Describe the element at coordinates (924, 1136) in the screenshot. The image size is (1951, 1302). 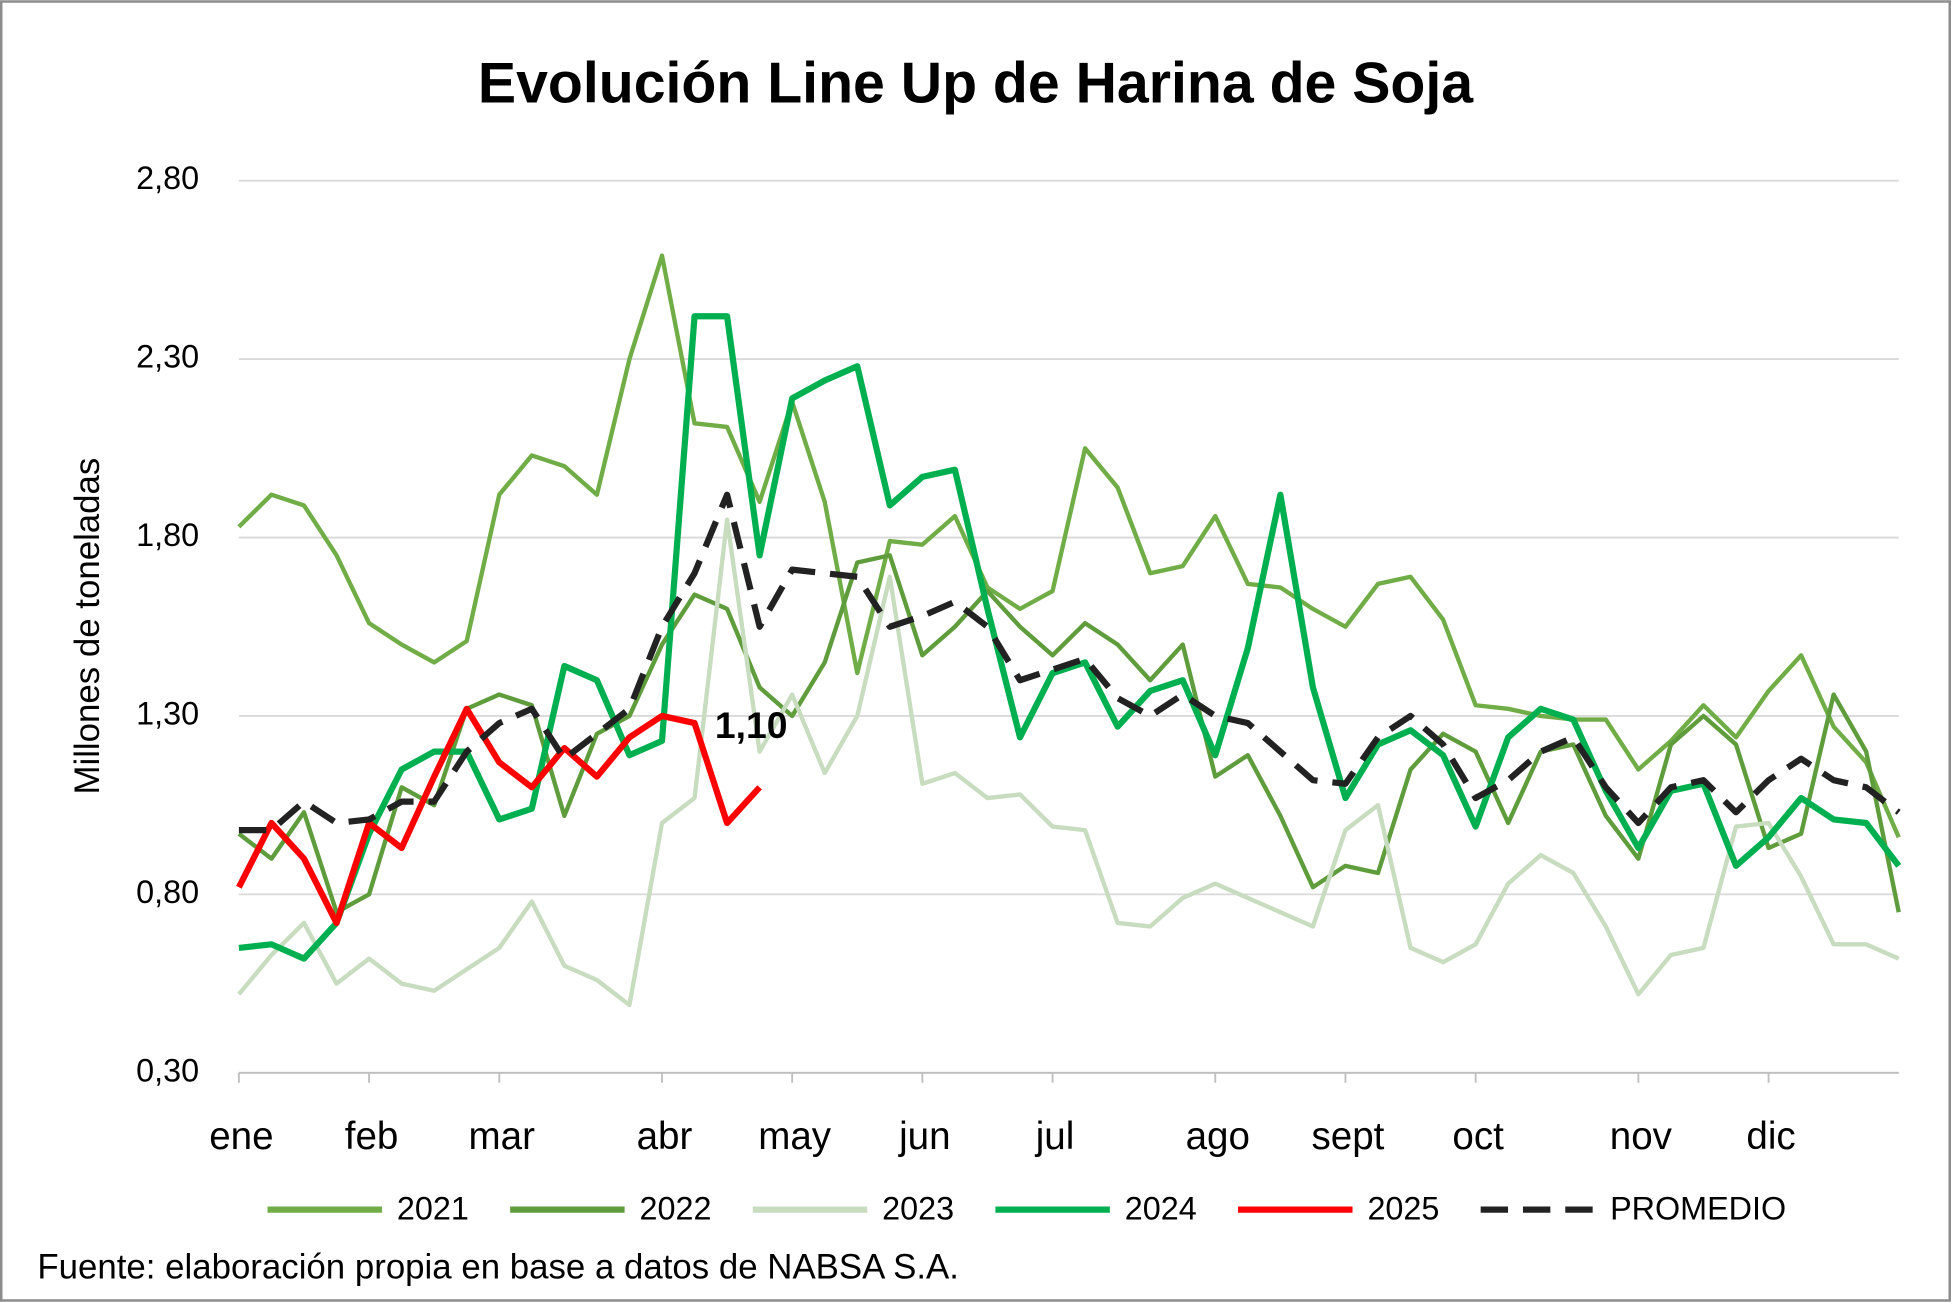
I see `x-tick-label: jun` at that location.